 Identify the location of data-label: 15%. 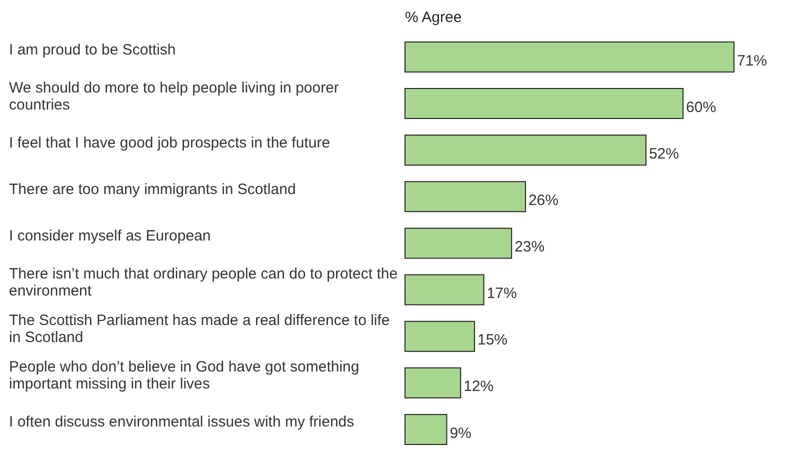
(493, 340).